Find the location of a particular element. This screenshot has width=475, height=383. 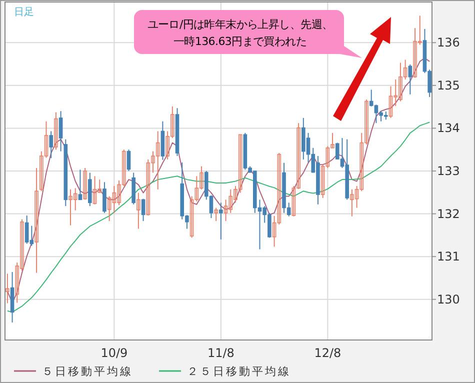

y-tick-label: 132 is located at coordinates (448, 213).